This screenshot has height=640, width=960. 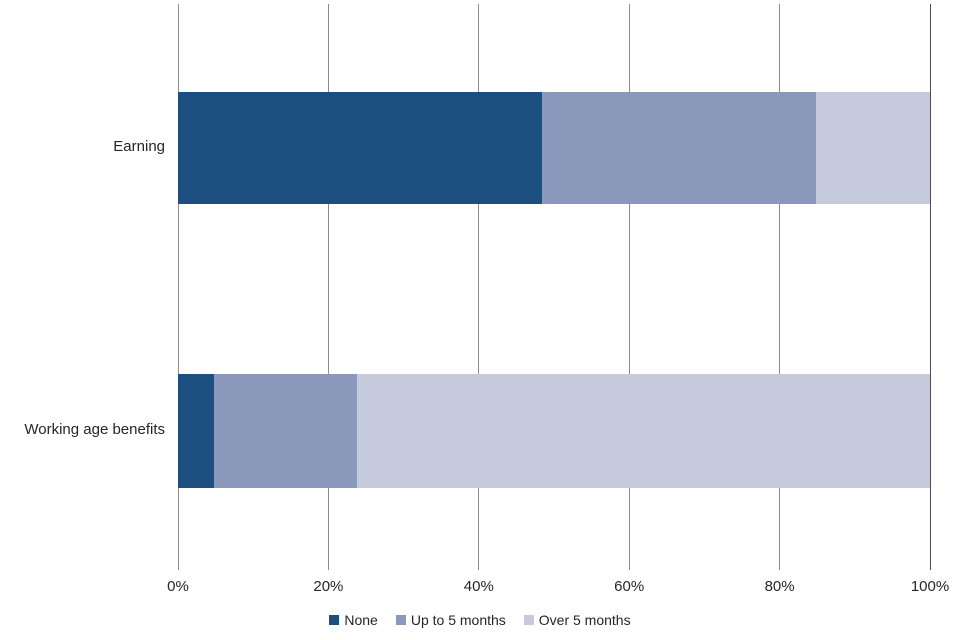 I want to click on bar-segment-earning-none, so click(x=360, y=148).